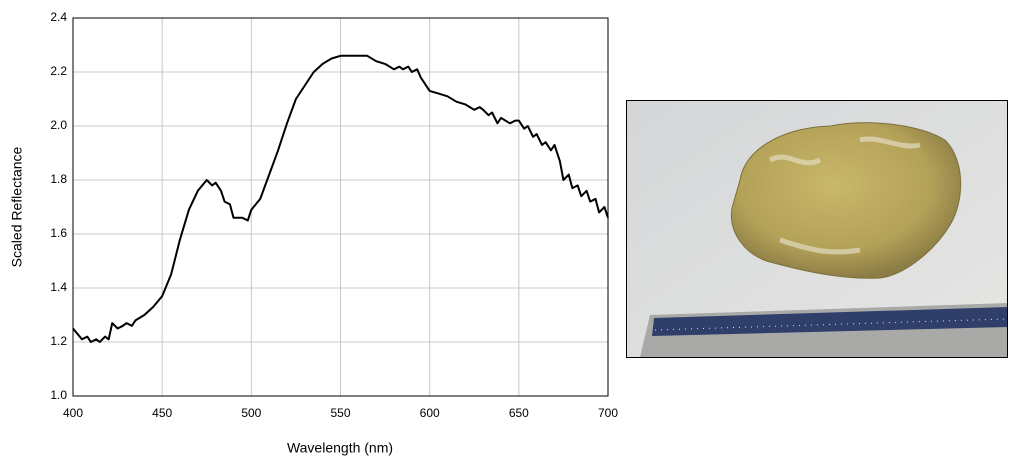  I want to click on x-tick-label: 550, so click(340, 413).